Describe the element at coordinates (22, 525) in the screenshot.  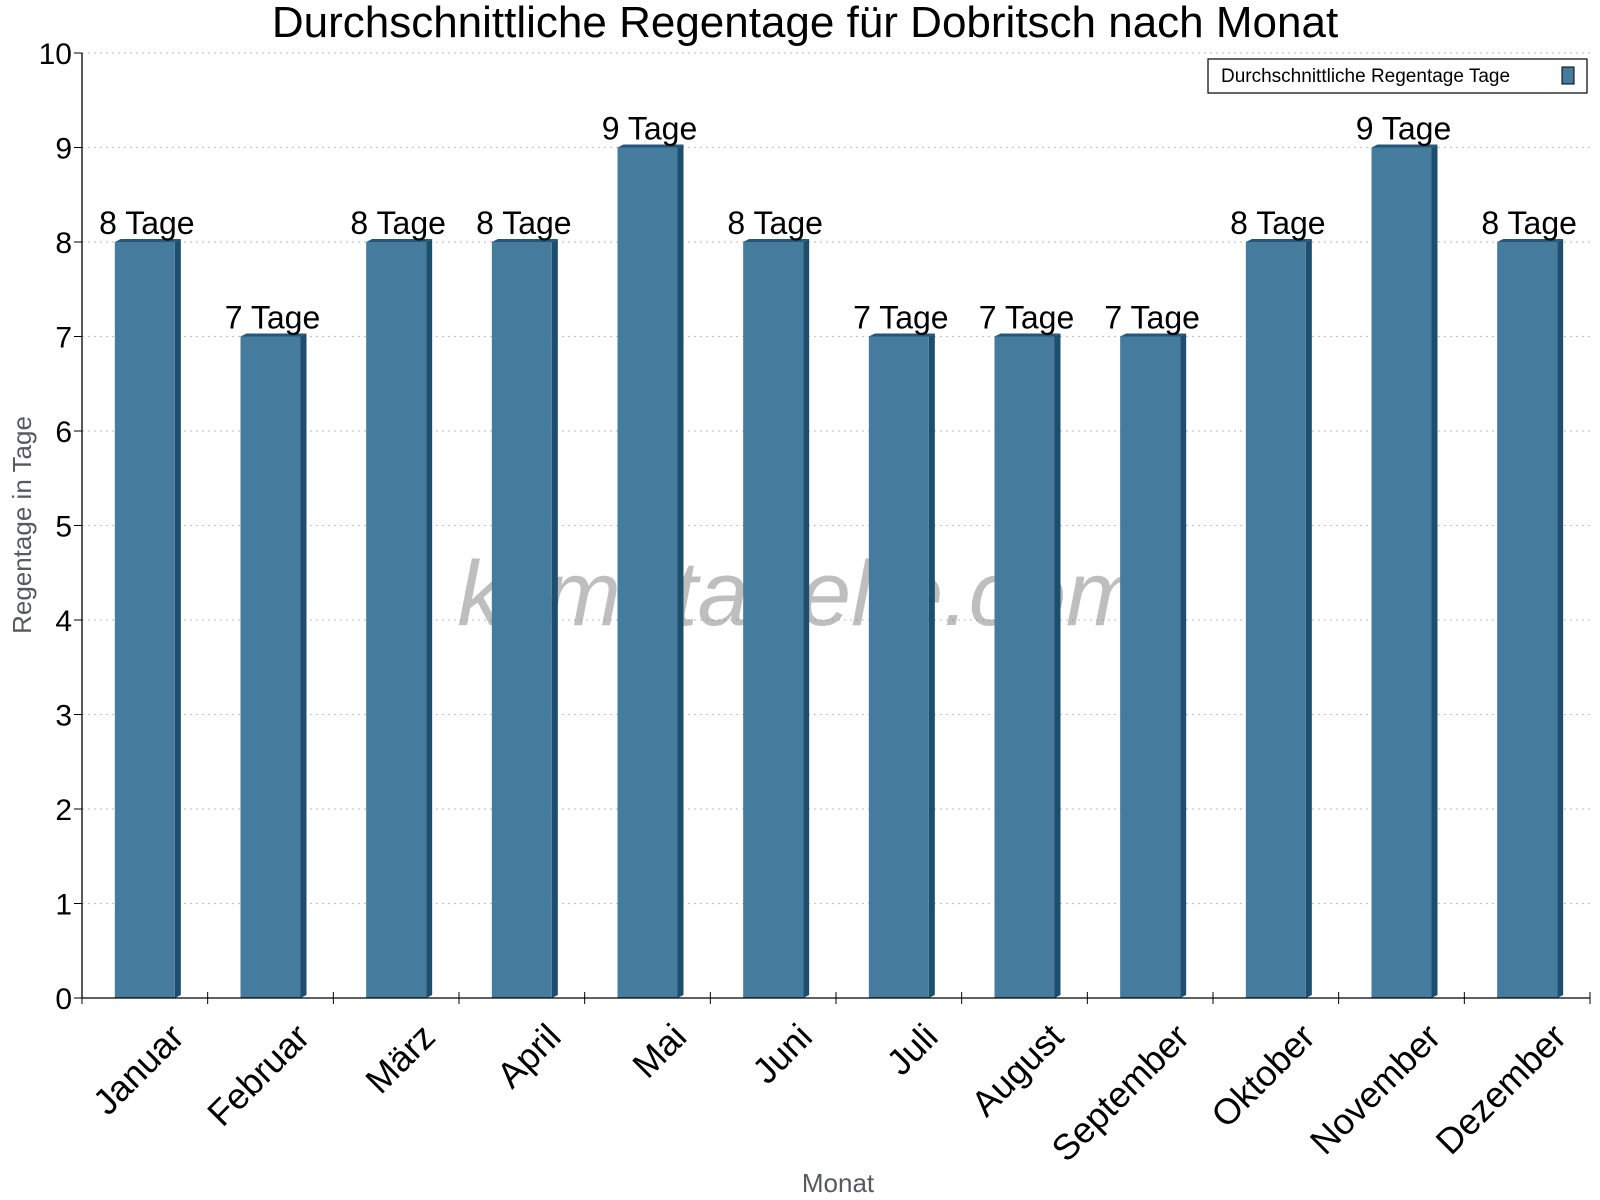
I see `y-axis-label: Regentage in Tage` at that location.